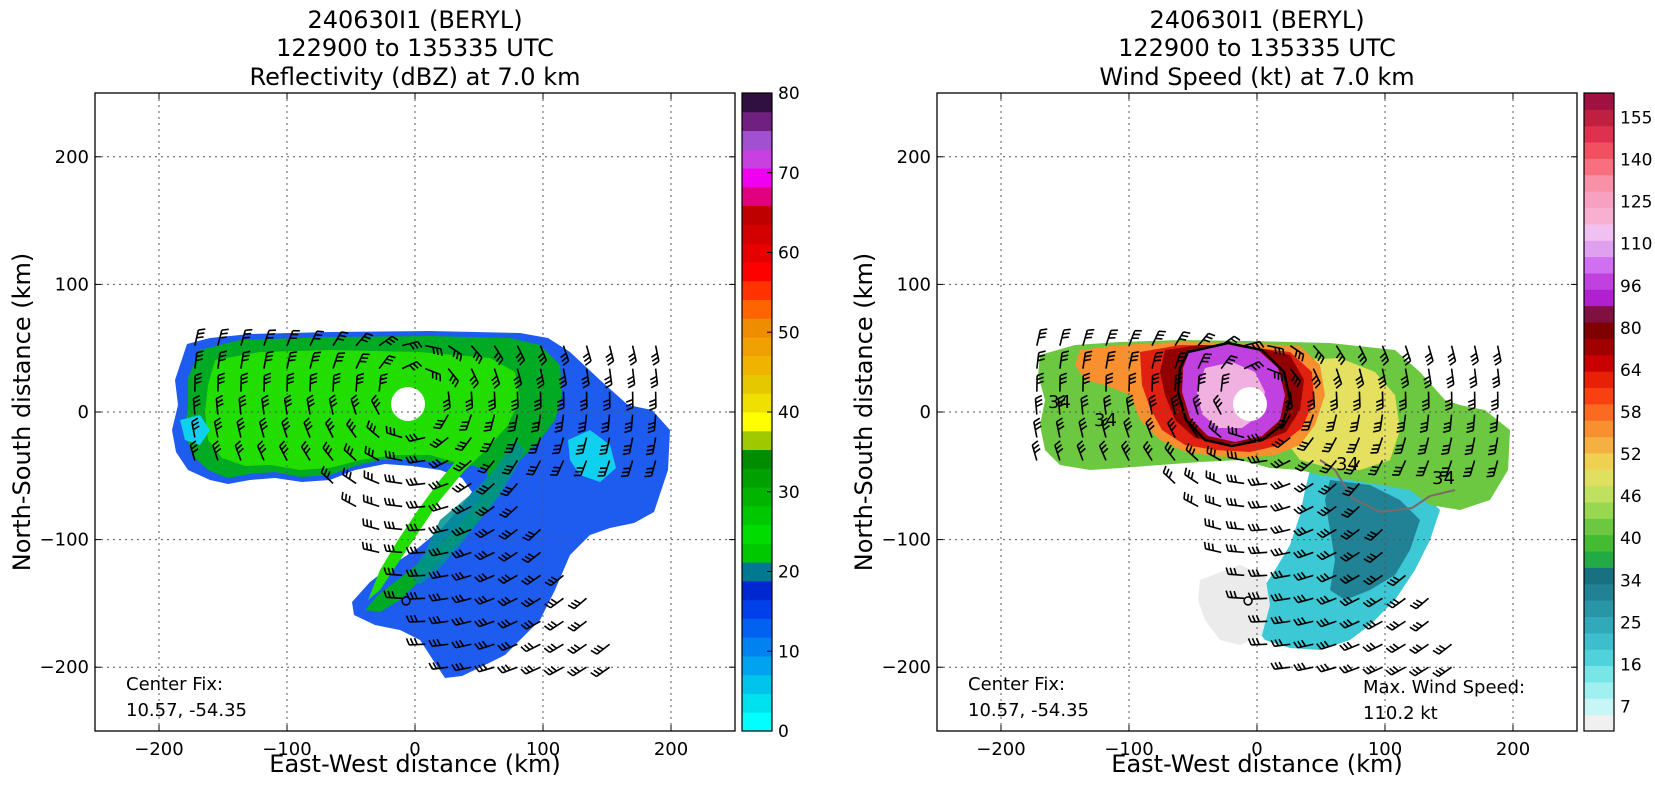 The image size is (1655, 787). What do you see at coordinates (414, 764) in the screenshot?
I see `reflectivity-xlabel: East-West distance (km)` at bounding box center [414, 764].